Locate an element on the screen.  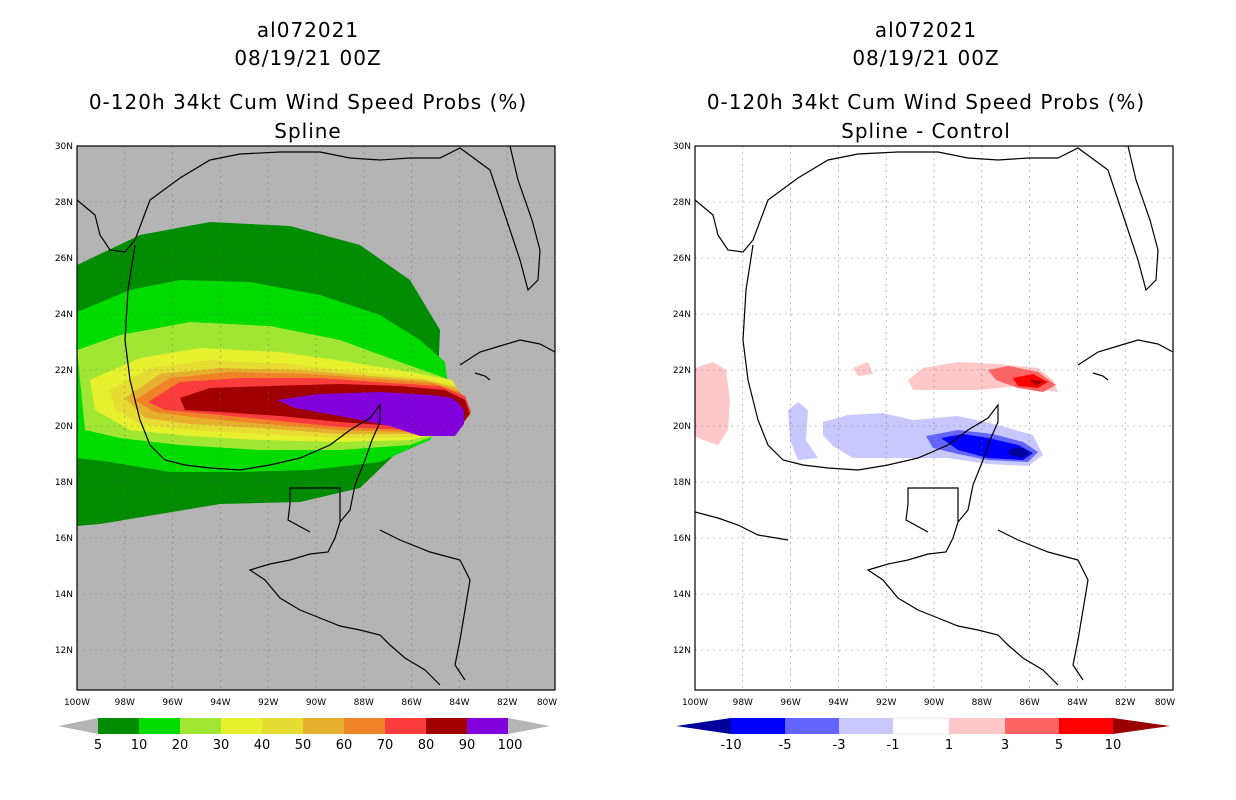
right-colorbar-low-arrow is located at coordinates (703, 726).